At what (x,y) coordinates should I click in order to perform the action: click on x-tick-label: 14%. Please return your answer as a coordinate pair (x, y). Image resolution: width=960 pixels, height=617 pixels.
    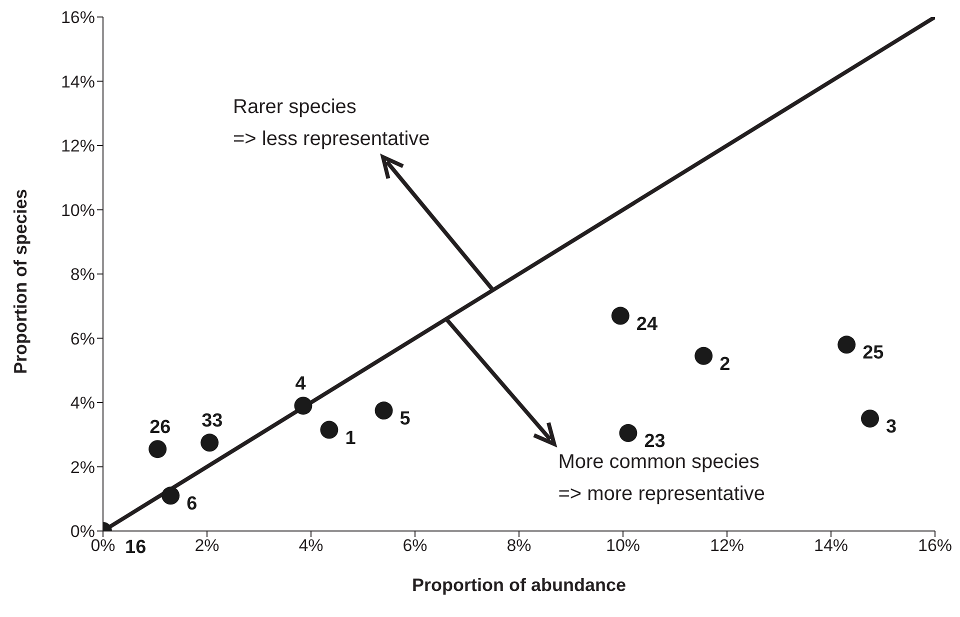
    Looking at the image, I should click on (831, 546).